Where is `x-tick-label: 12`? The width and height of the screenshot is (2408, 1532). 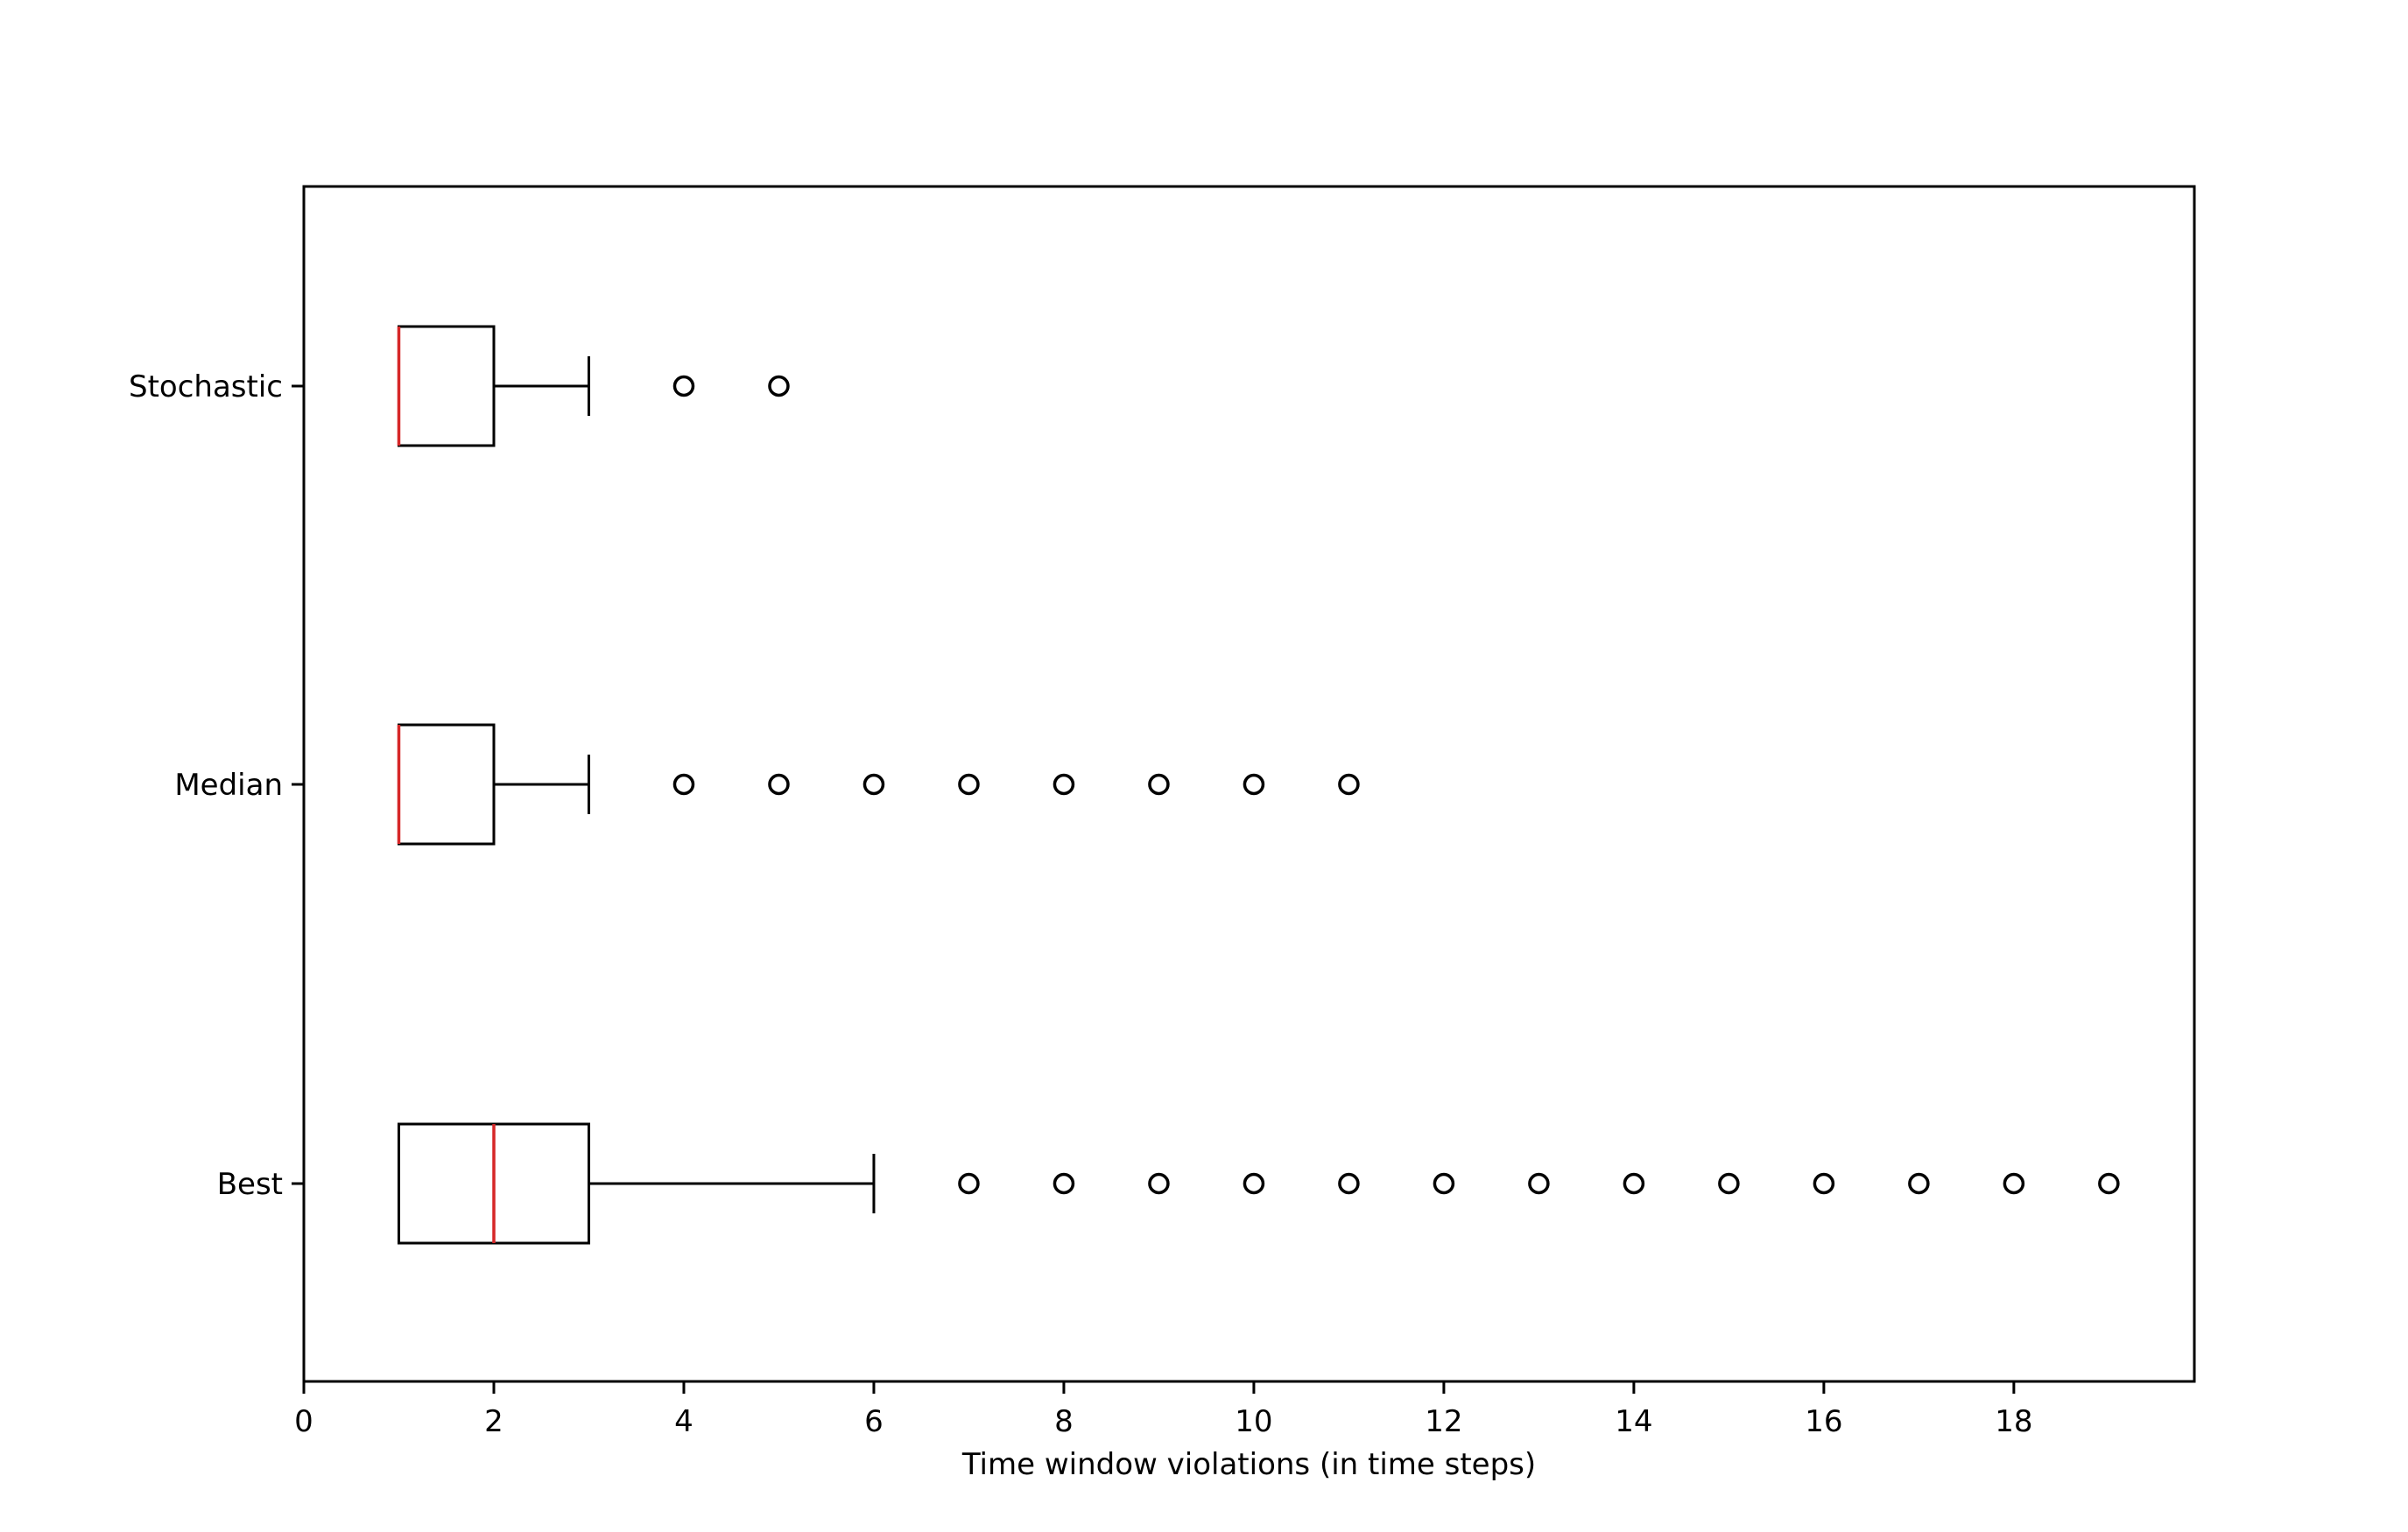 x-tick-label: 12 is located at coordinates (1443, 1422).